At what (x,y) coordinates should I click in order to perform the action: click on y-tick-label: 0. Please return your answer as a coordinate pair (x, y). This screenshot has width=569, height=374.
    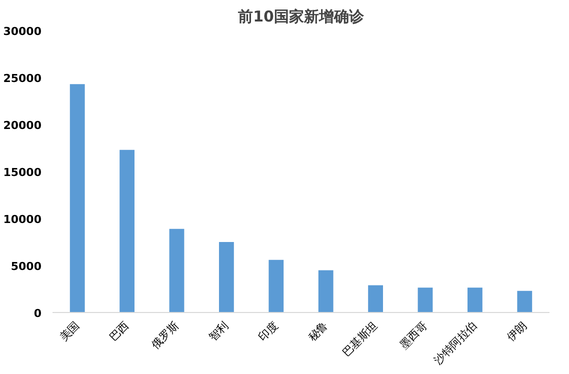
    Looking at the image, I should click on (38, 313).